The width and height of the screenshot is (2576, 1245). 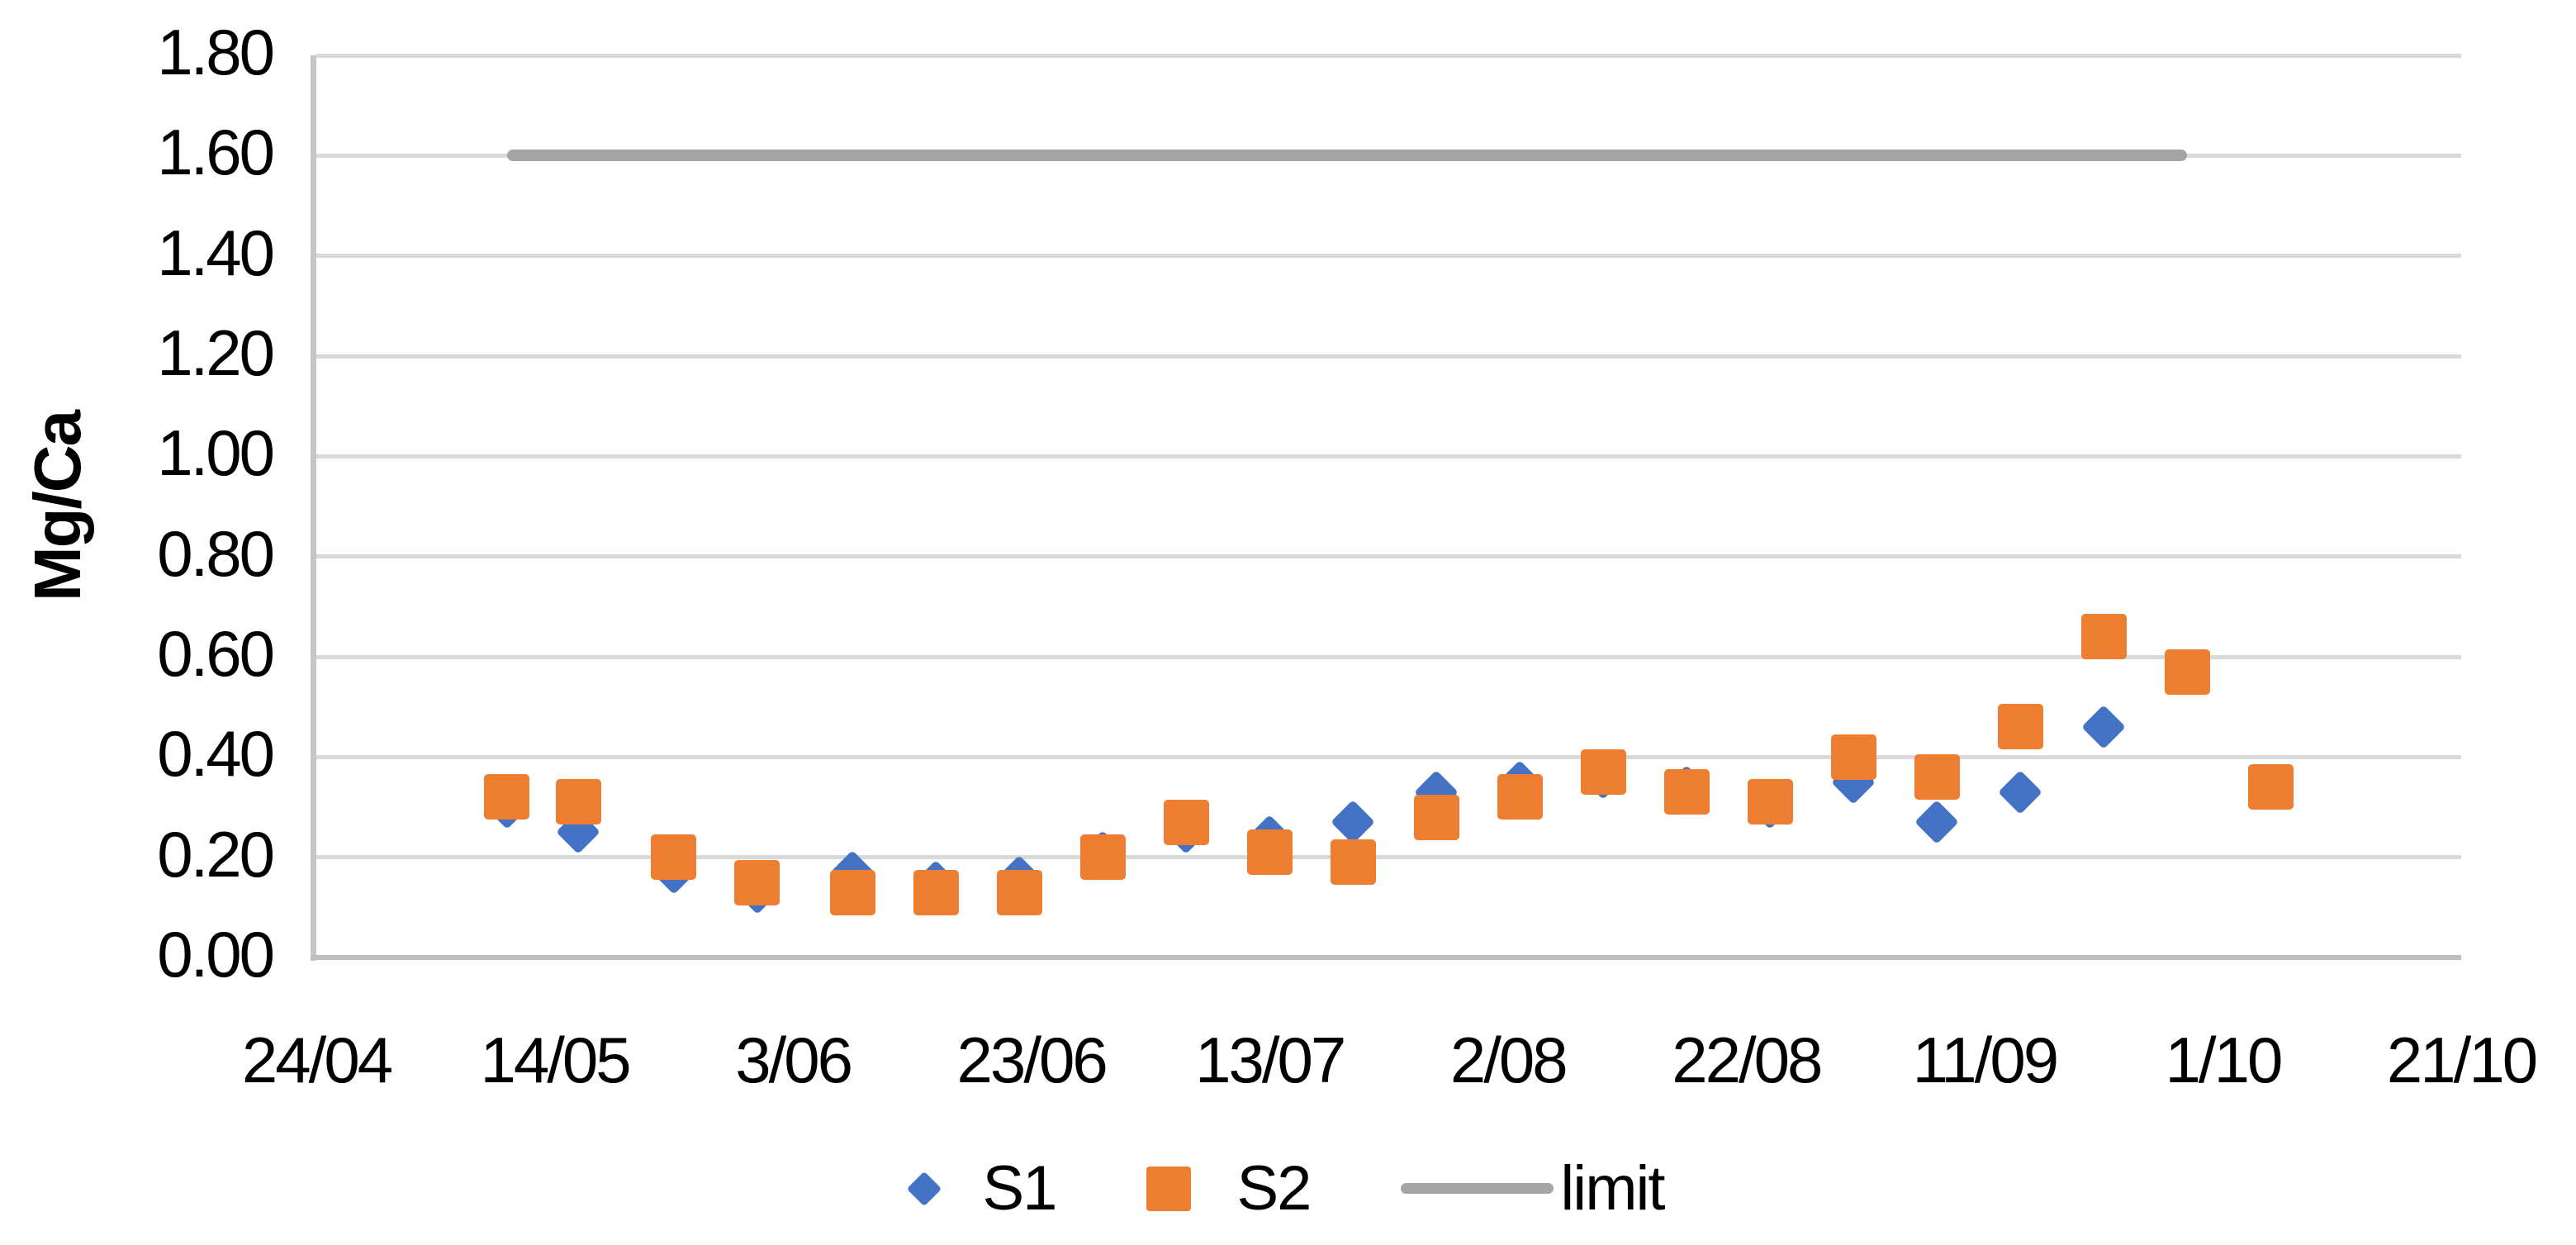 I want to click on x-axis-line, so click(x=1386, y=957).